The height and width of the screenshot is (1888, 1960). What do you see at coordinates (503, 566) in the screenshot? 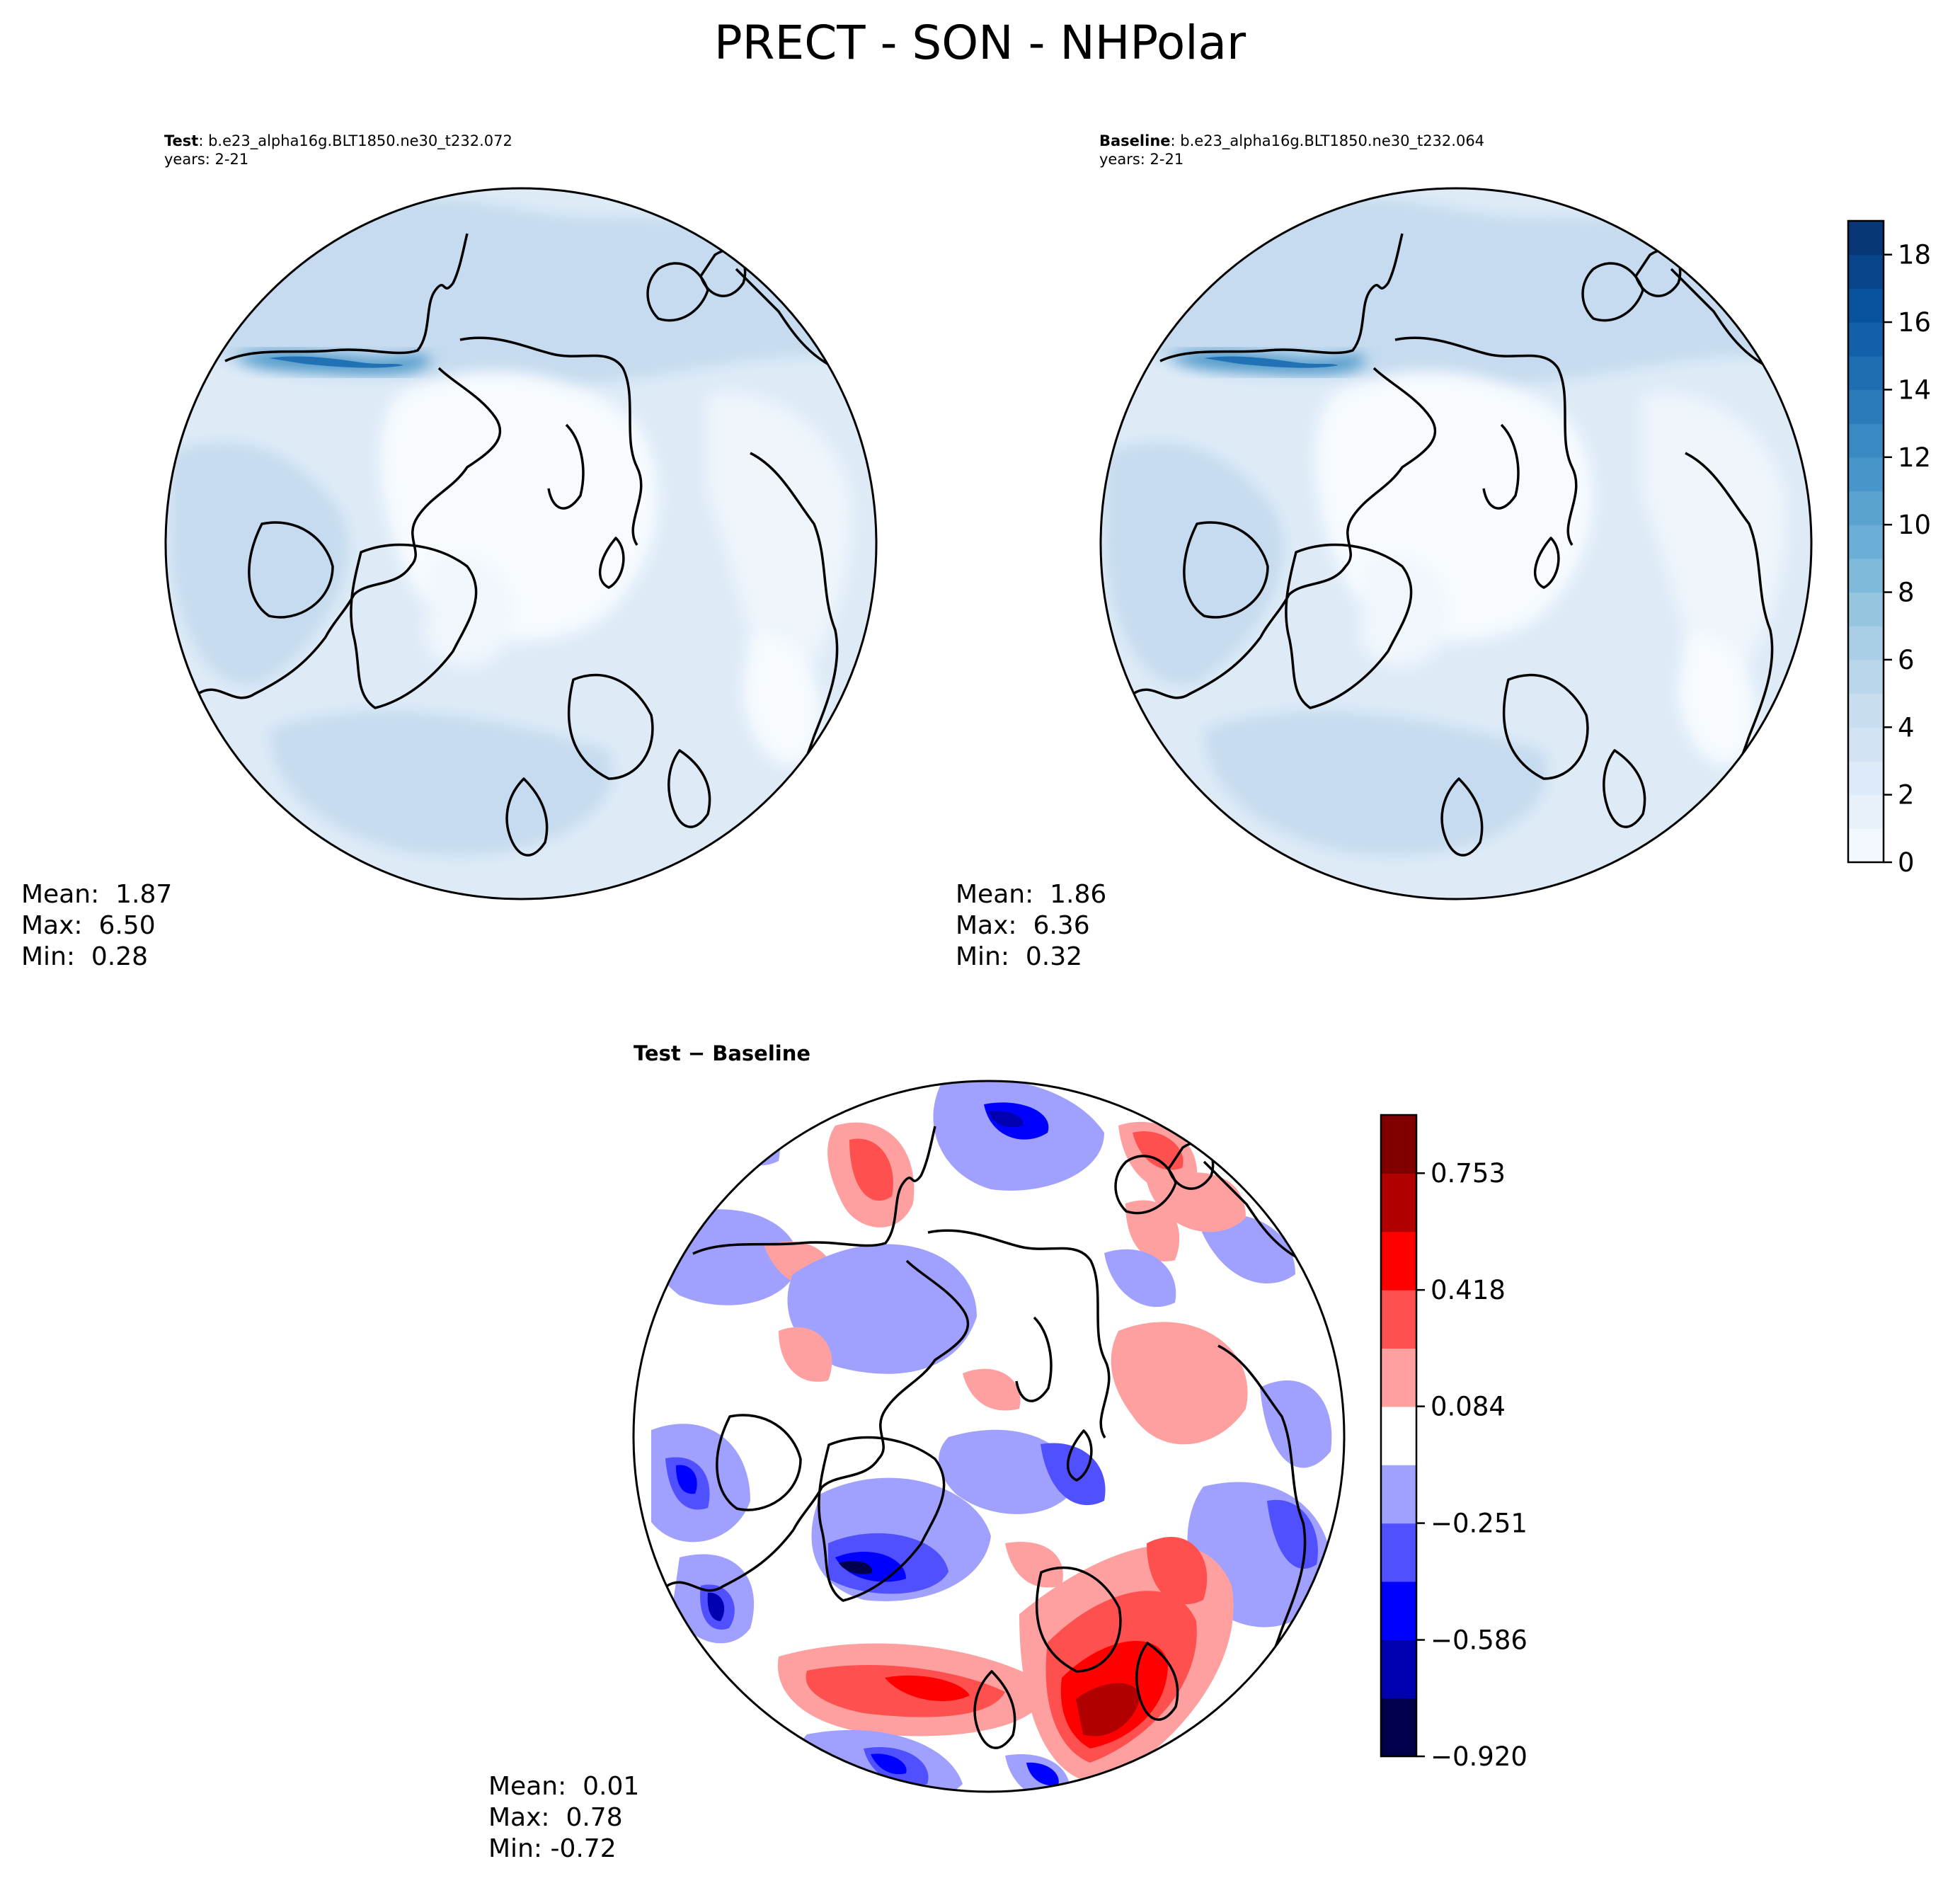
I see `test-coastlines` at bounding box center [503, 566].